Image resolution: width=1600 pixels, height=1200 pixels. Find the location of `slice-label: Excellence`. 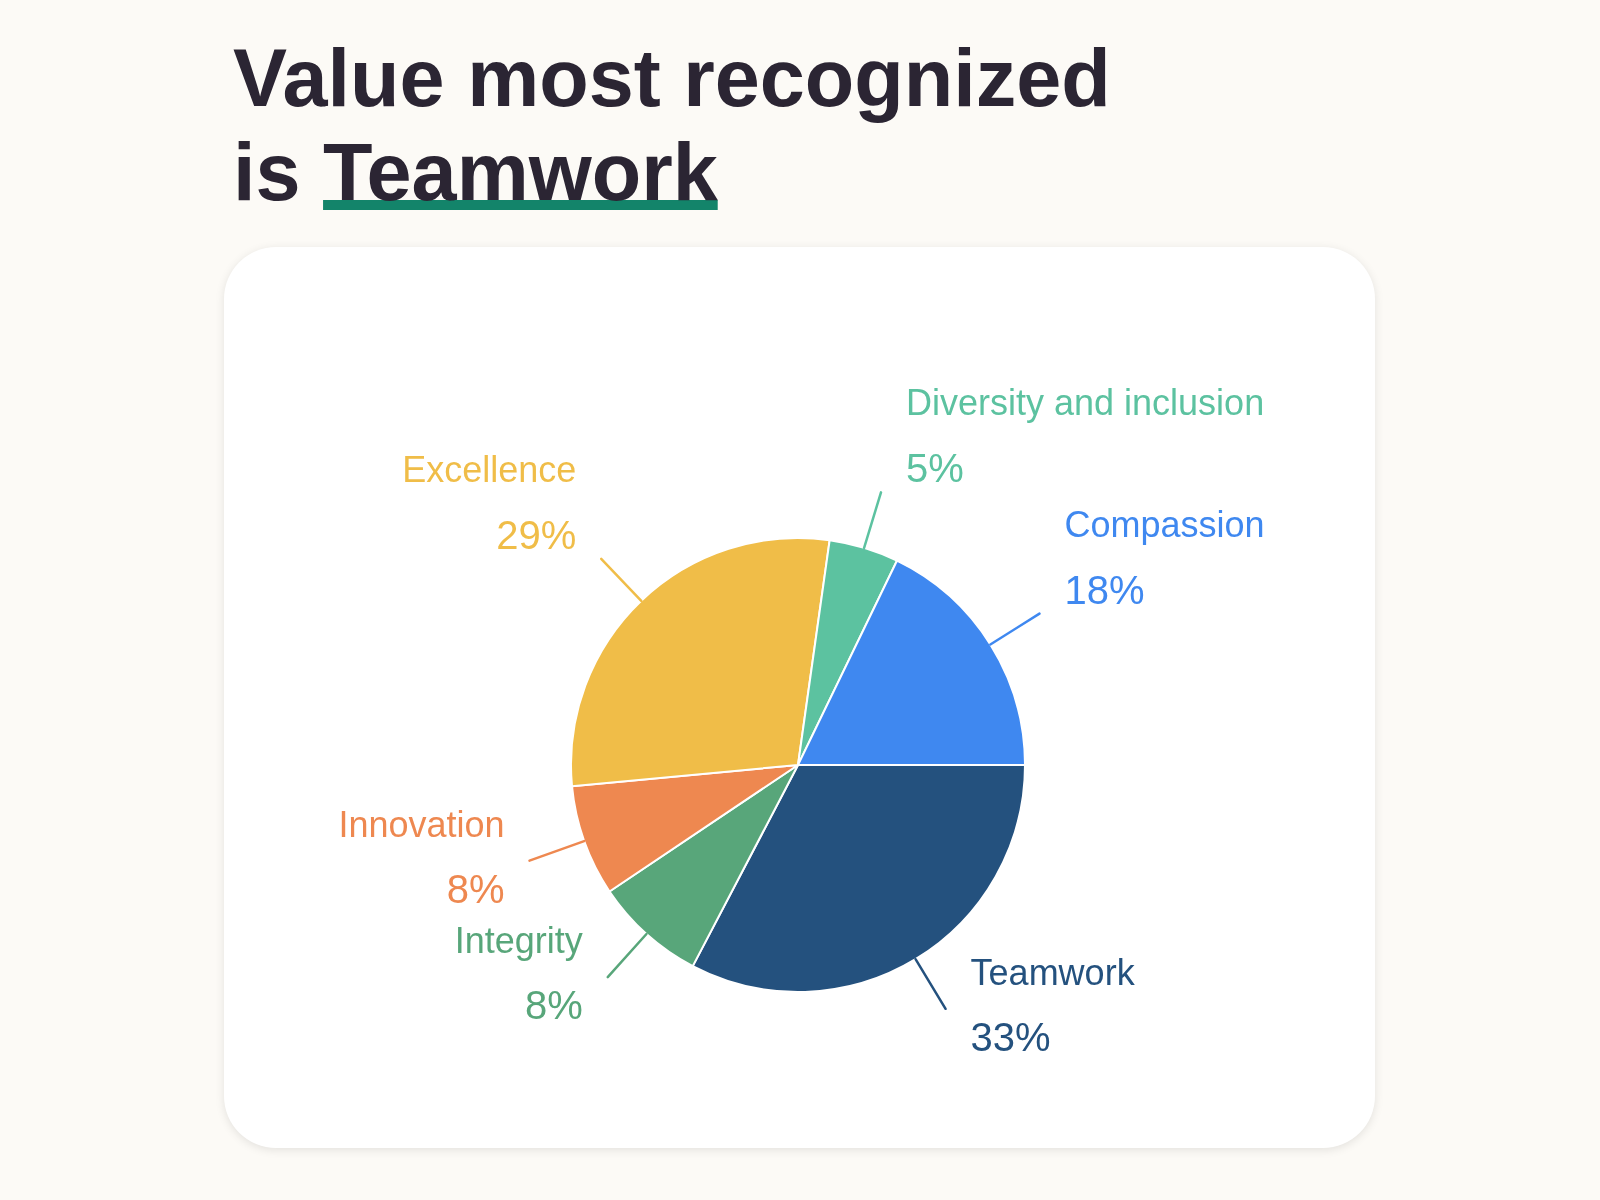

slice-label: Excellence is located at coordinates (489, 469).